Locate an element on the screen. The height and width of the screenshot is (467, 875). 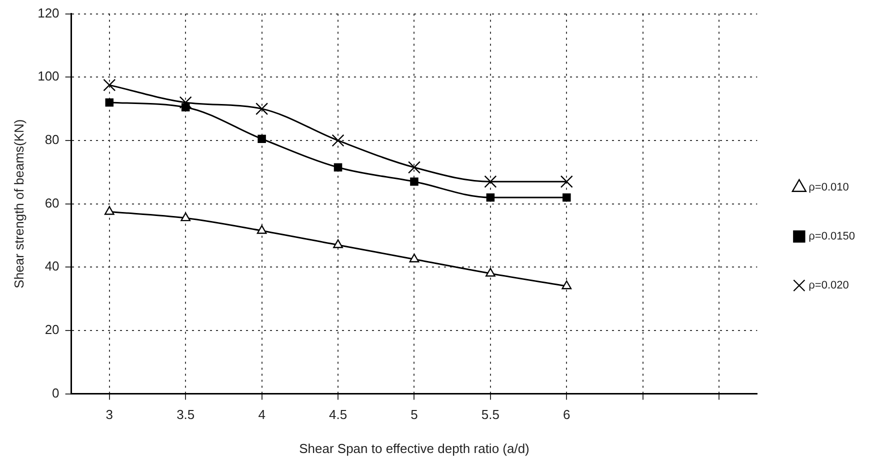
y-tick-label: 20 is located at coordinates (52, 330).